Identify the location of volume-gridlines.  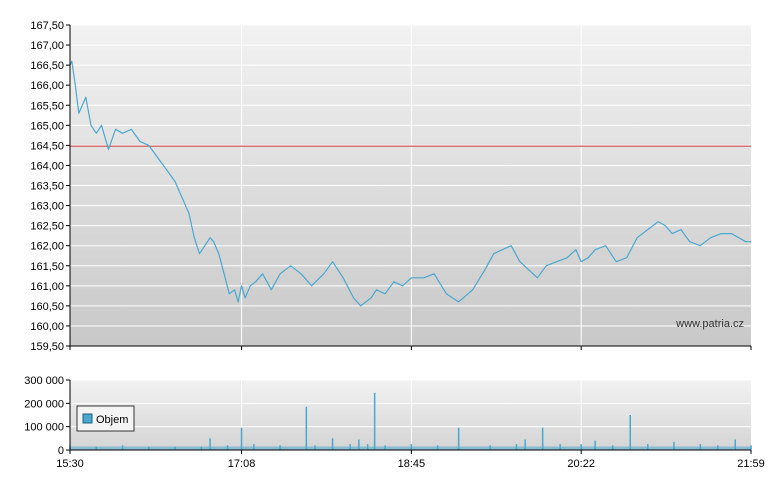
(410, 414).